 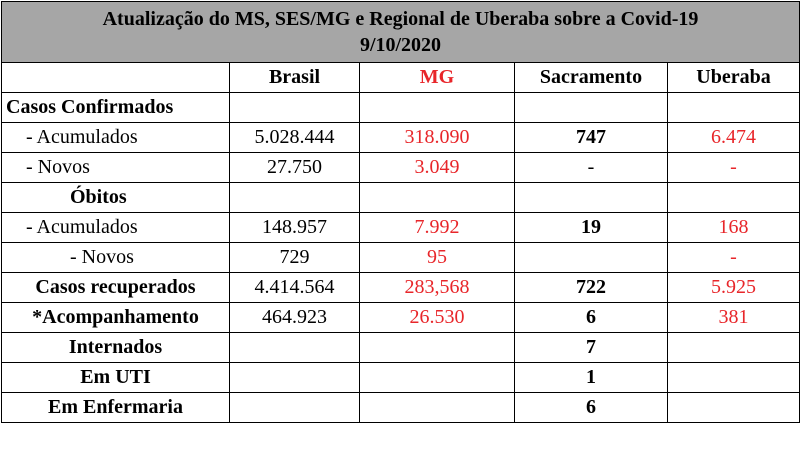 I want to click on table-row: Casos Confirmados, so click(x=400, y=107).